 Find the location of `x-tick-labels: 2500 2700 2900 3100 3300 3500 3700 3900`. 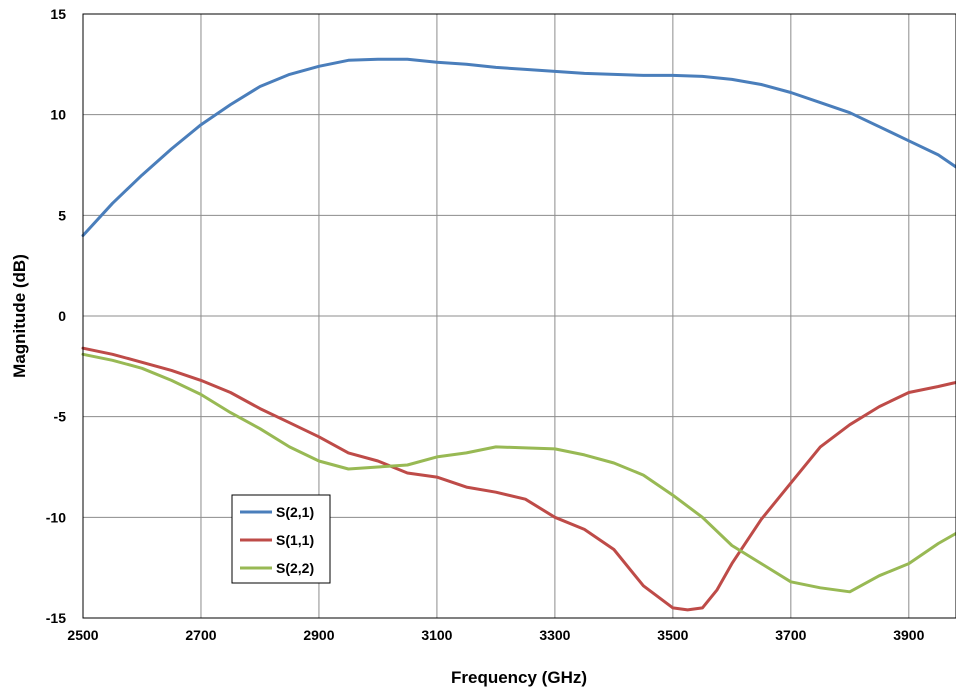

x-tick-labels: 2500 2700 2900 3100 3300 3500 3700 3900 is located at coordinates (495, 635).